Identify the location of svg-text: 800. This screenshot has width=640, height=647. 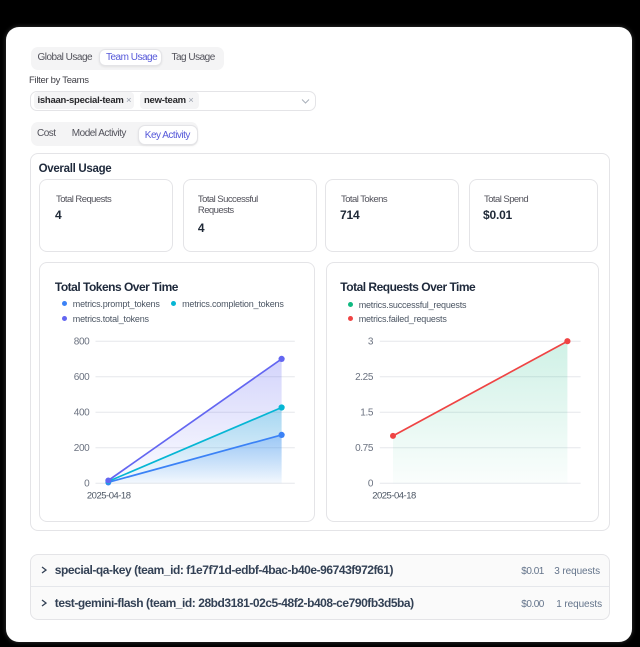
(82, 342).